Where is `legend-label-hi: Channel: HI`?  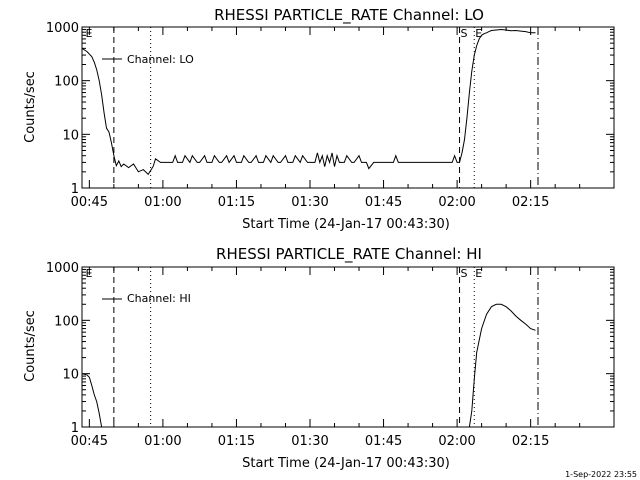 legend-label-hi: Channel: HI is located at coordinates (159, 298).